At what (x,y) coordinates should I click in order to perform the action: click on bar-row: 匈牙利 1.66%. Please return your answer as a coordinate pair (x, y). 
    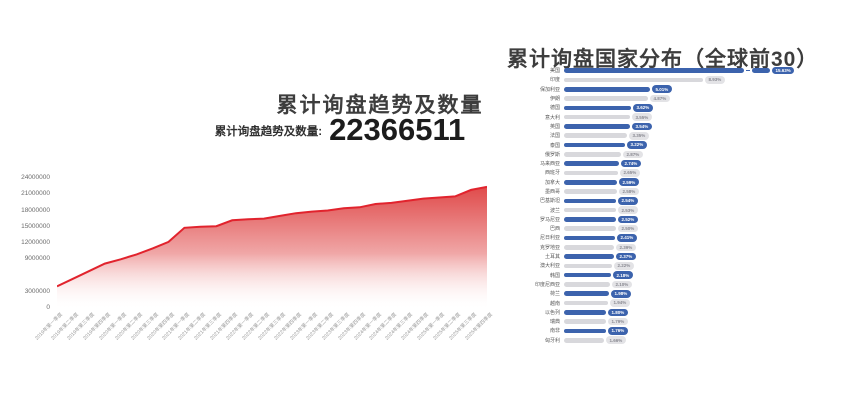
    Looking at the image, I should click on (680, 340).